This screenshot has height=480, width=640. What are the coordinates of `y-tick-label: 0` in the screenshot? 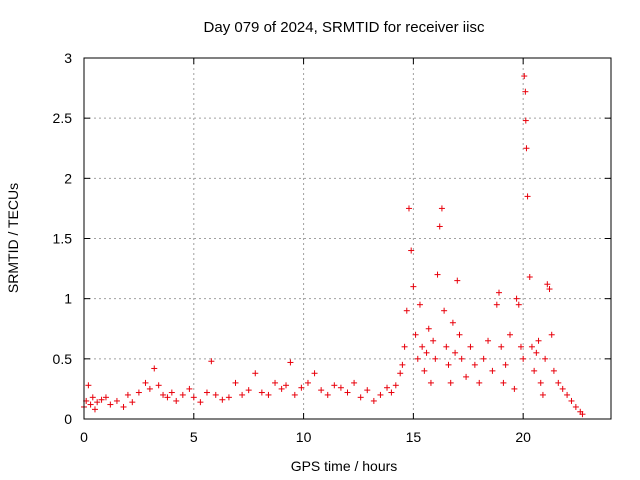 It's located at (68, 419).